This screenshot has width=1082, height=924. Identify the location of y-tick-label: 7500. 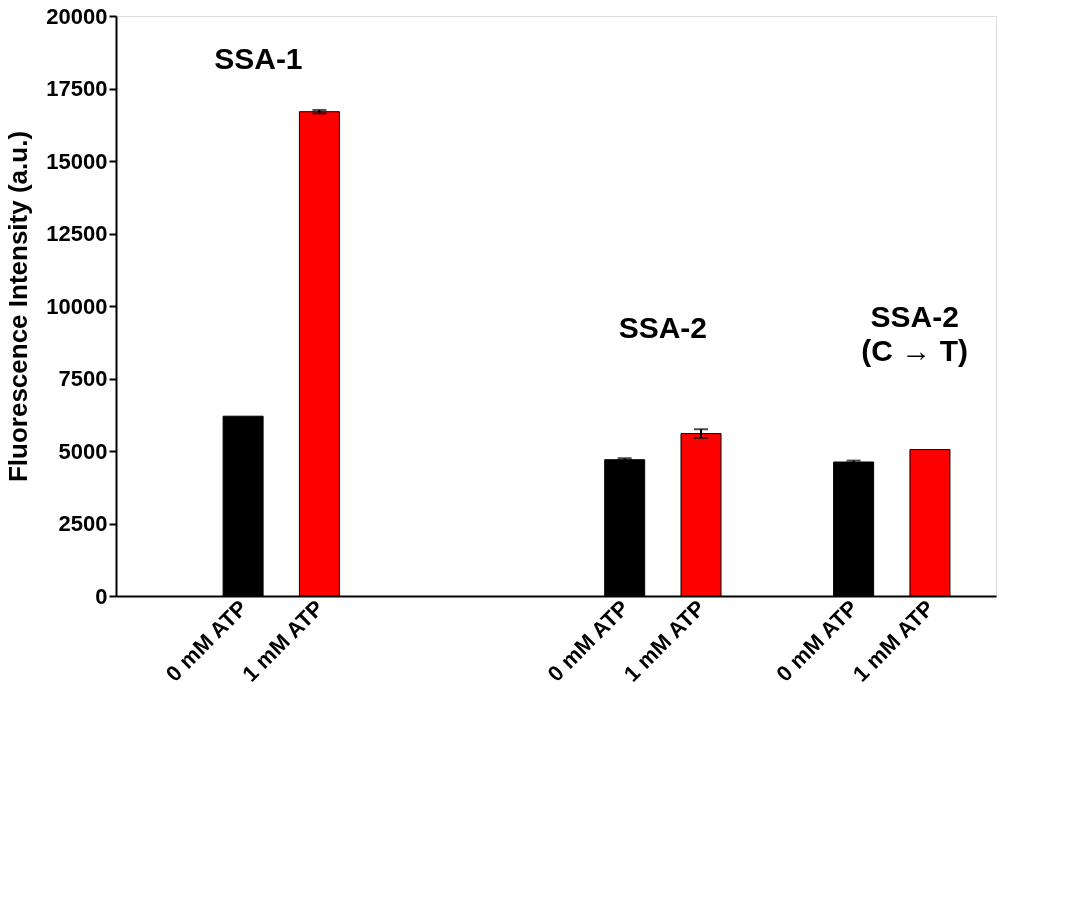
(83, 378).